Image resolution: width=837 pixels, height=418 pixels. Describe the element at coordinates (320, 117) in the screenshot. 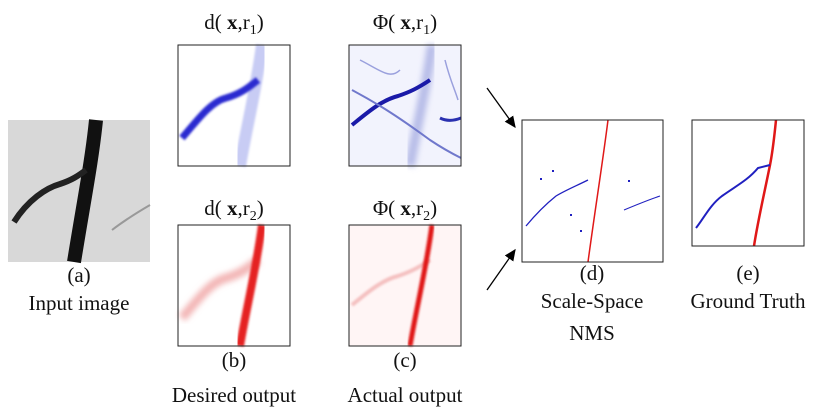

I see `titles: d( x,r1) Φ( x,r1) d( x,r2) Φ( x,r2)` at that location.